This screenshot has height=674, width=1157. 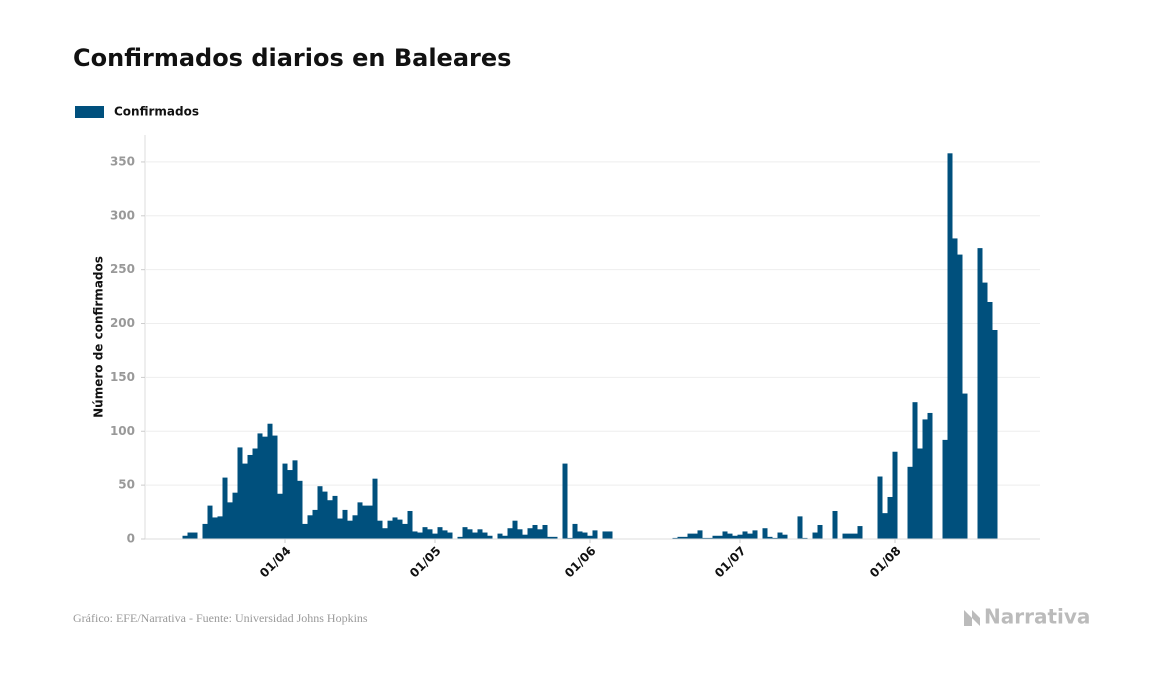 I want to click on x-tick-label: 01/07, so click(x=730, y=562).